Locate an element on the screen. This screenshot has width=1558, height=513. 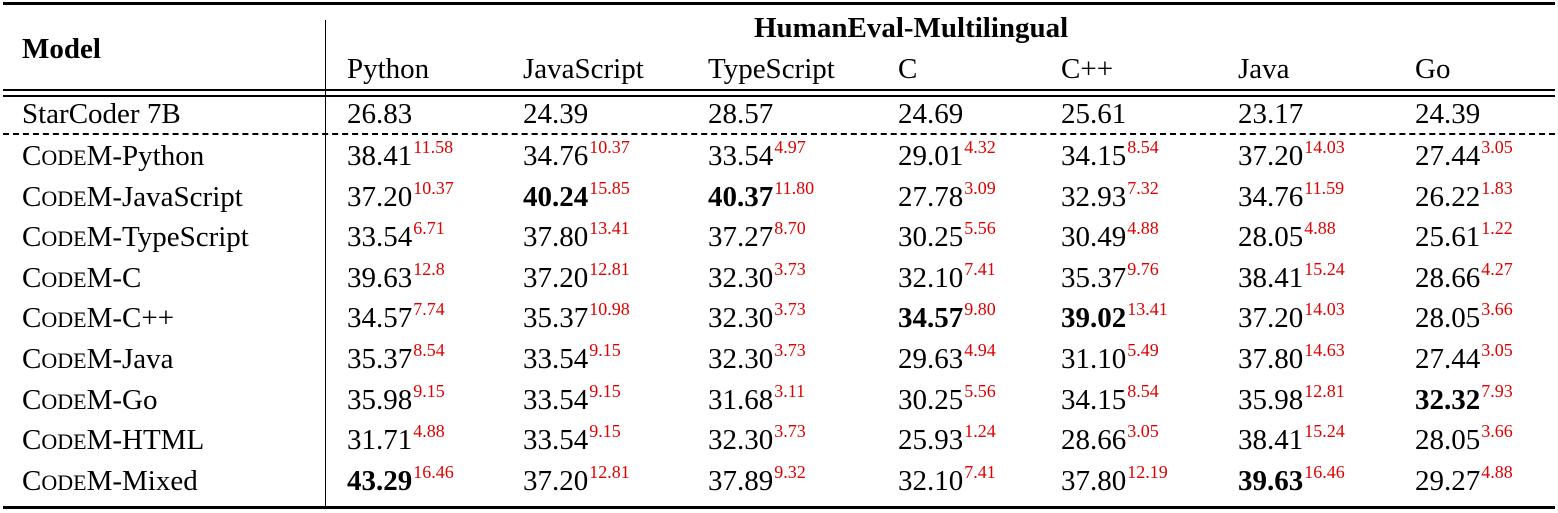
score-improvement: 3.73 is located at coordinates (790, 309).